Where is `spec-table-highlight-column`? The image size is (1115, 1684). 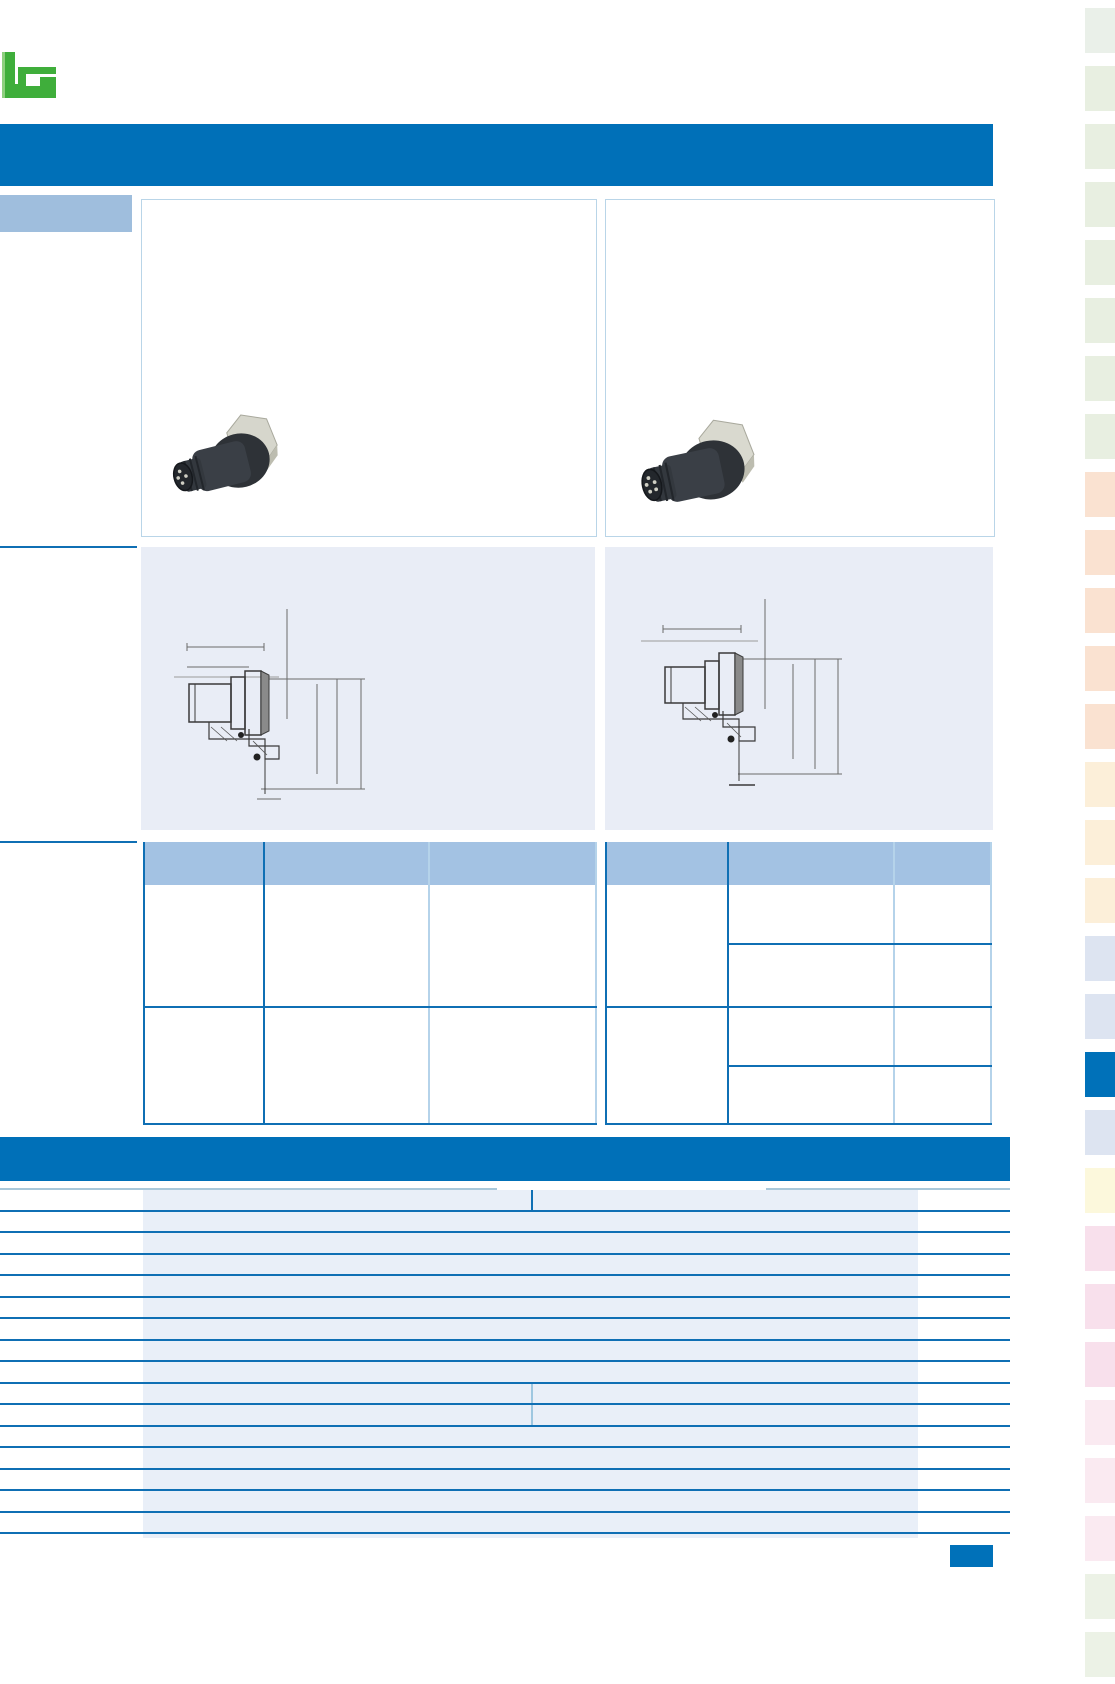 spec-table-highlight-column is located at coordinates (530, 1364).